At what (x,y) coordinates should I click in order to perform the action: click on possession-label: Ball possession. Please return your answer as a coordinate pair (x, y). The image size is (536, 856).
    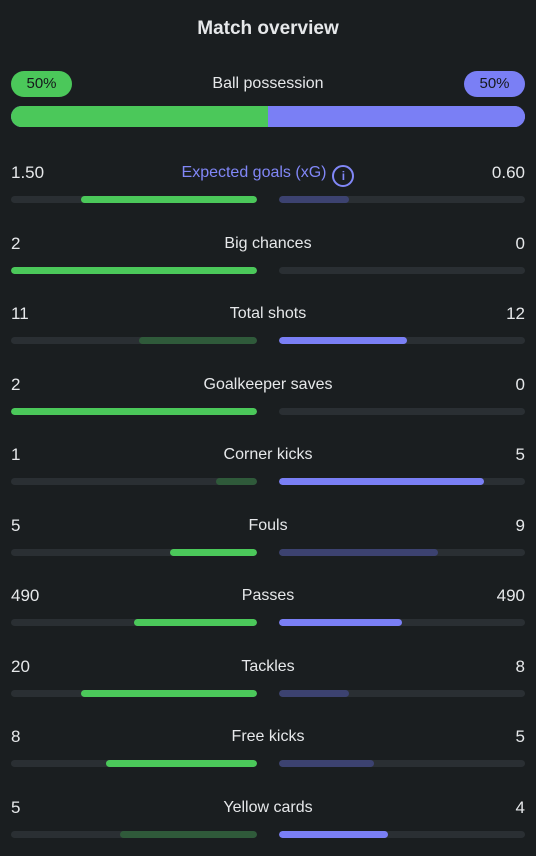
    Looking at the image, I should click on (268, 83).